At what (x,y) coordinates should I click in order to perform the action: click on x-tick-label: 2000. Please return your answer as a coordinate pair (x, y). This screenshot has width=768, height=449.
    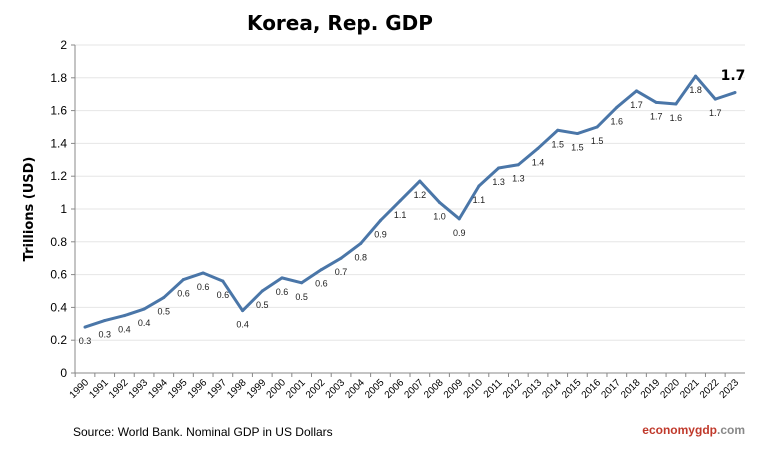
    Looking at the image, I should click on (277, 389).